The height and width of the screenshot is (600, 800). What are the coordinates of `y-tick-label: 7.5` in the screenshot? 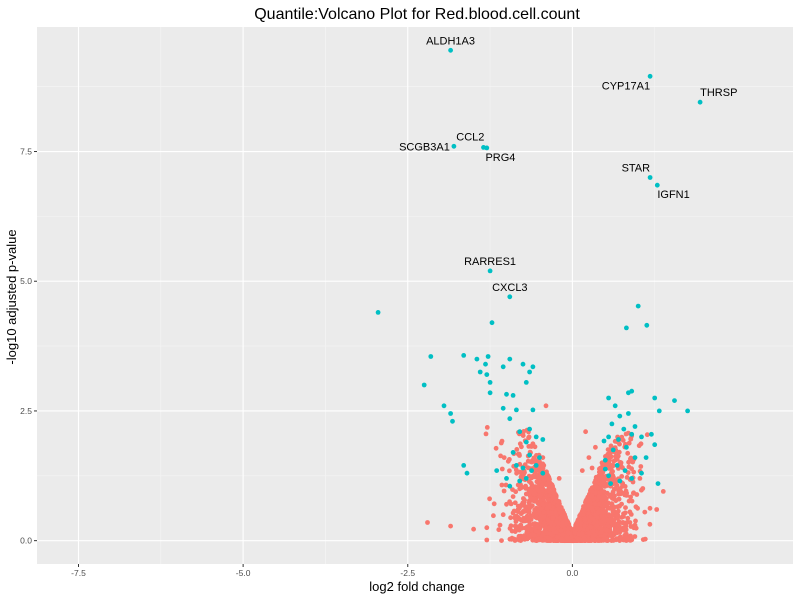 It's located at (26, 152).